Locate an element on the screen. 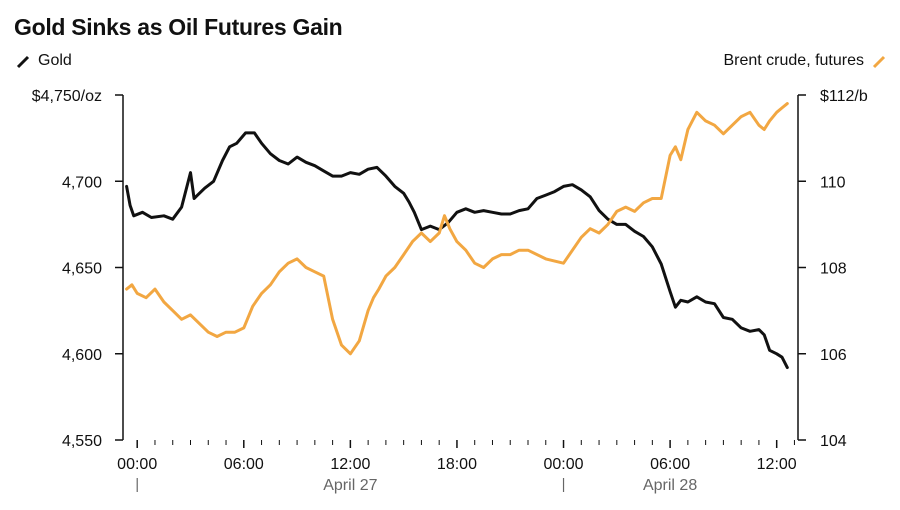 The height and width of the screenshot is (510, 900). right-axis-tick-label: 110 is located at coordinates (833, 182).